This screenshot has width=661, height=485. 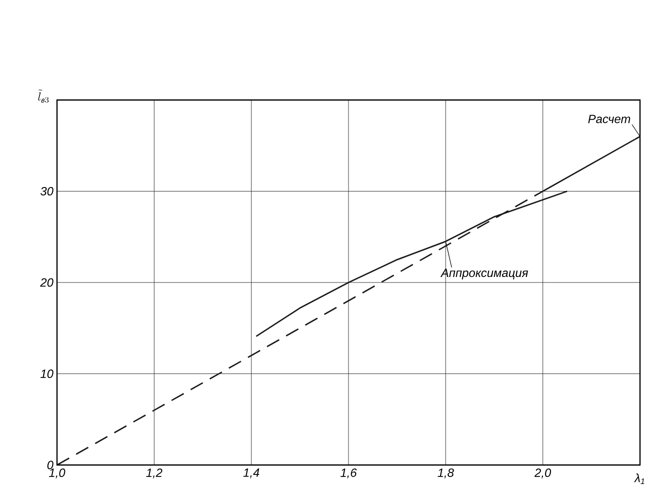 I want to click on x-tick-label: 2,0, so click(x=543, y=473).